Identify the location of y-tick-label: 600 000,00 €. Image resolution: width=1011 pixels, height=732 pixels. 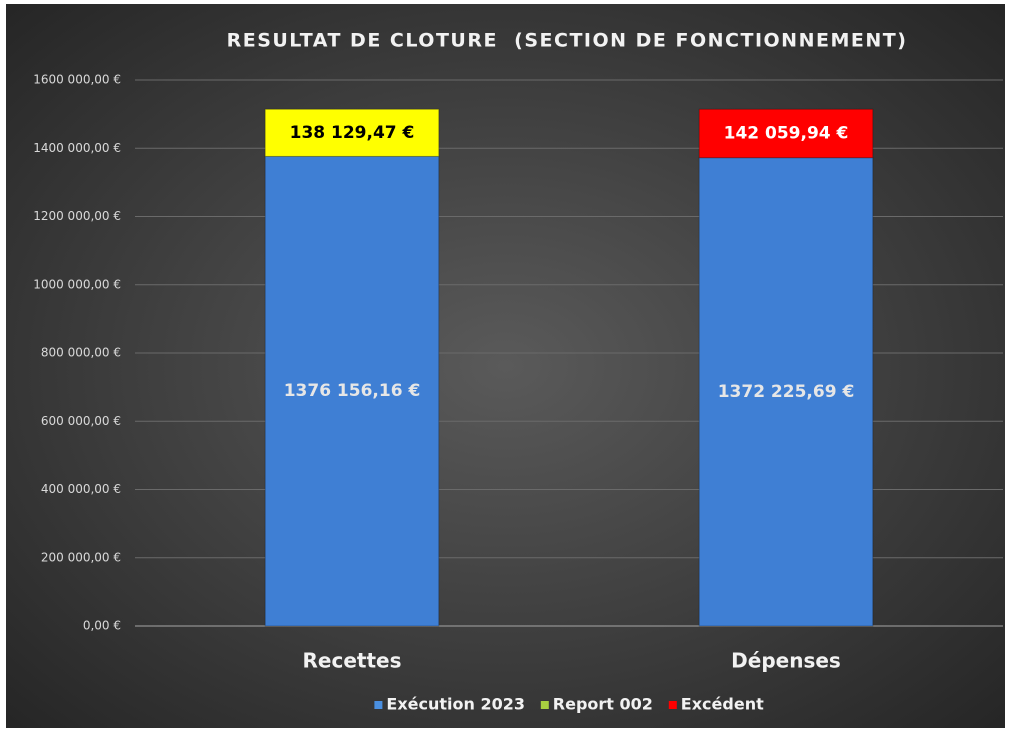
(81, 421).